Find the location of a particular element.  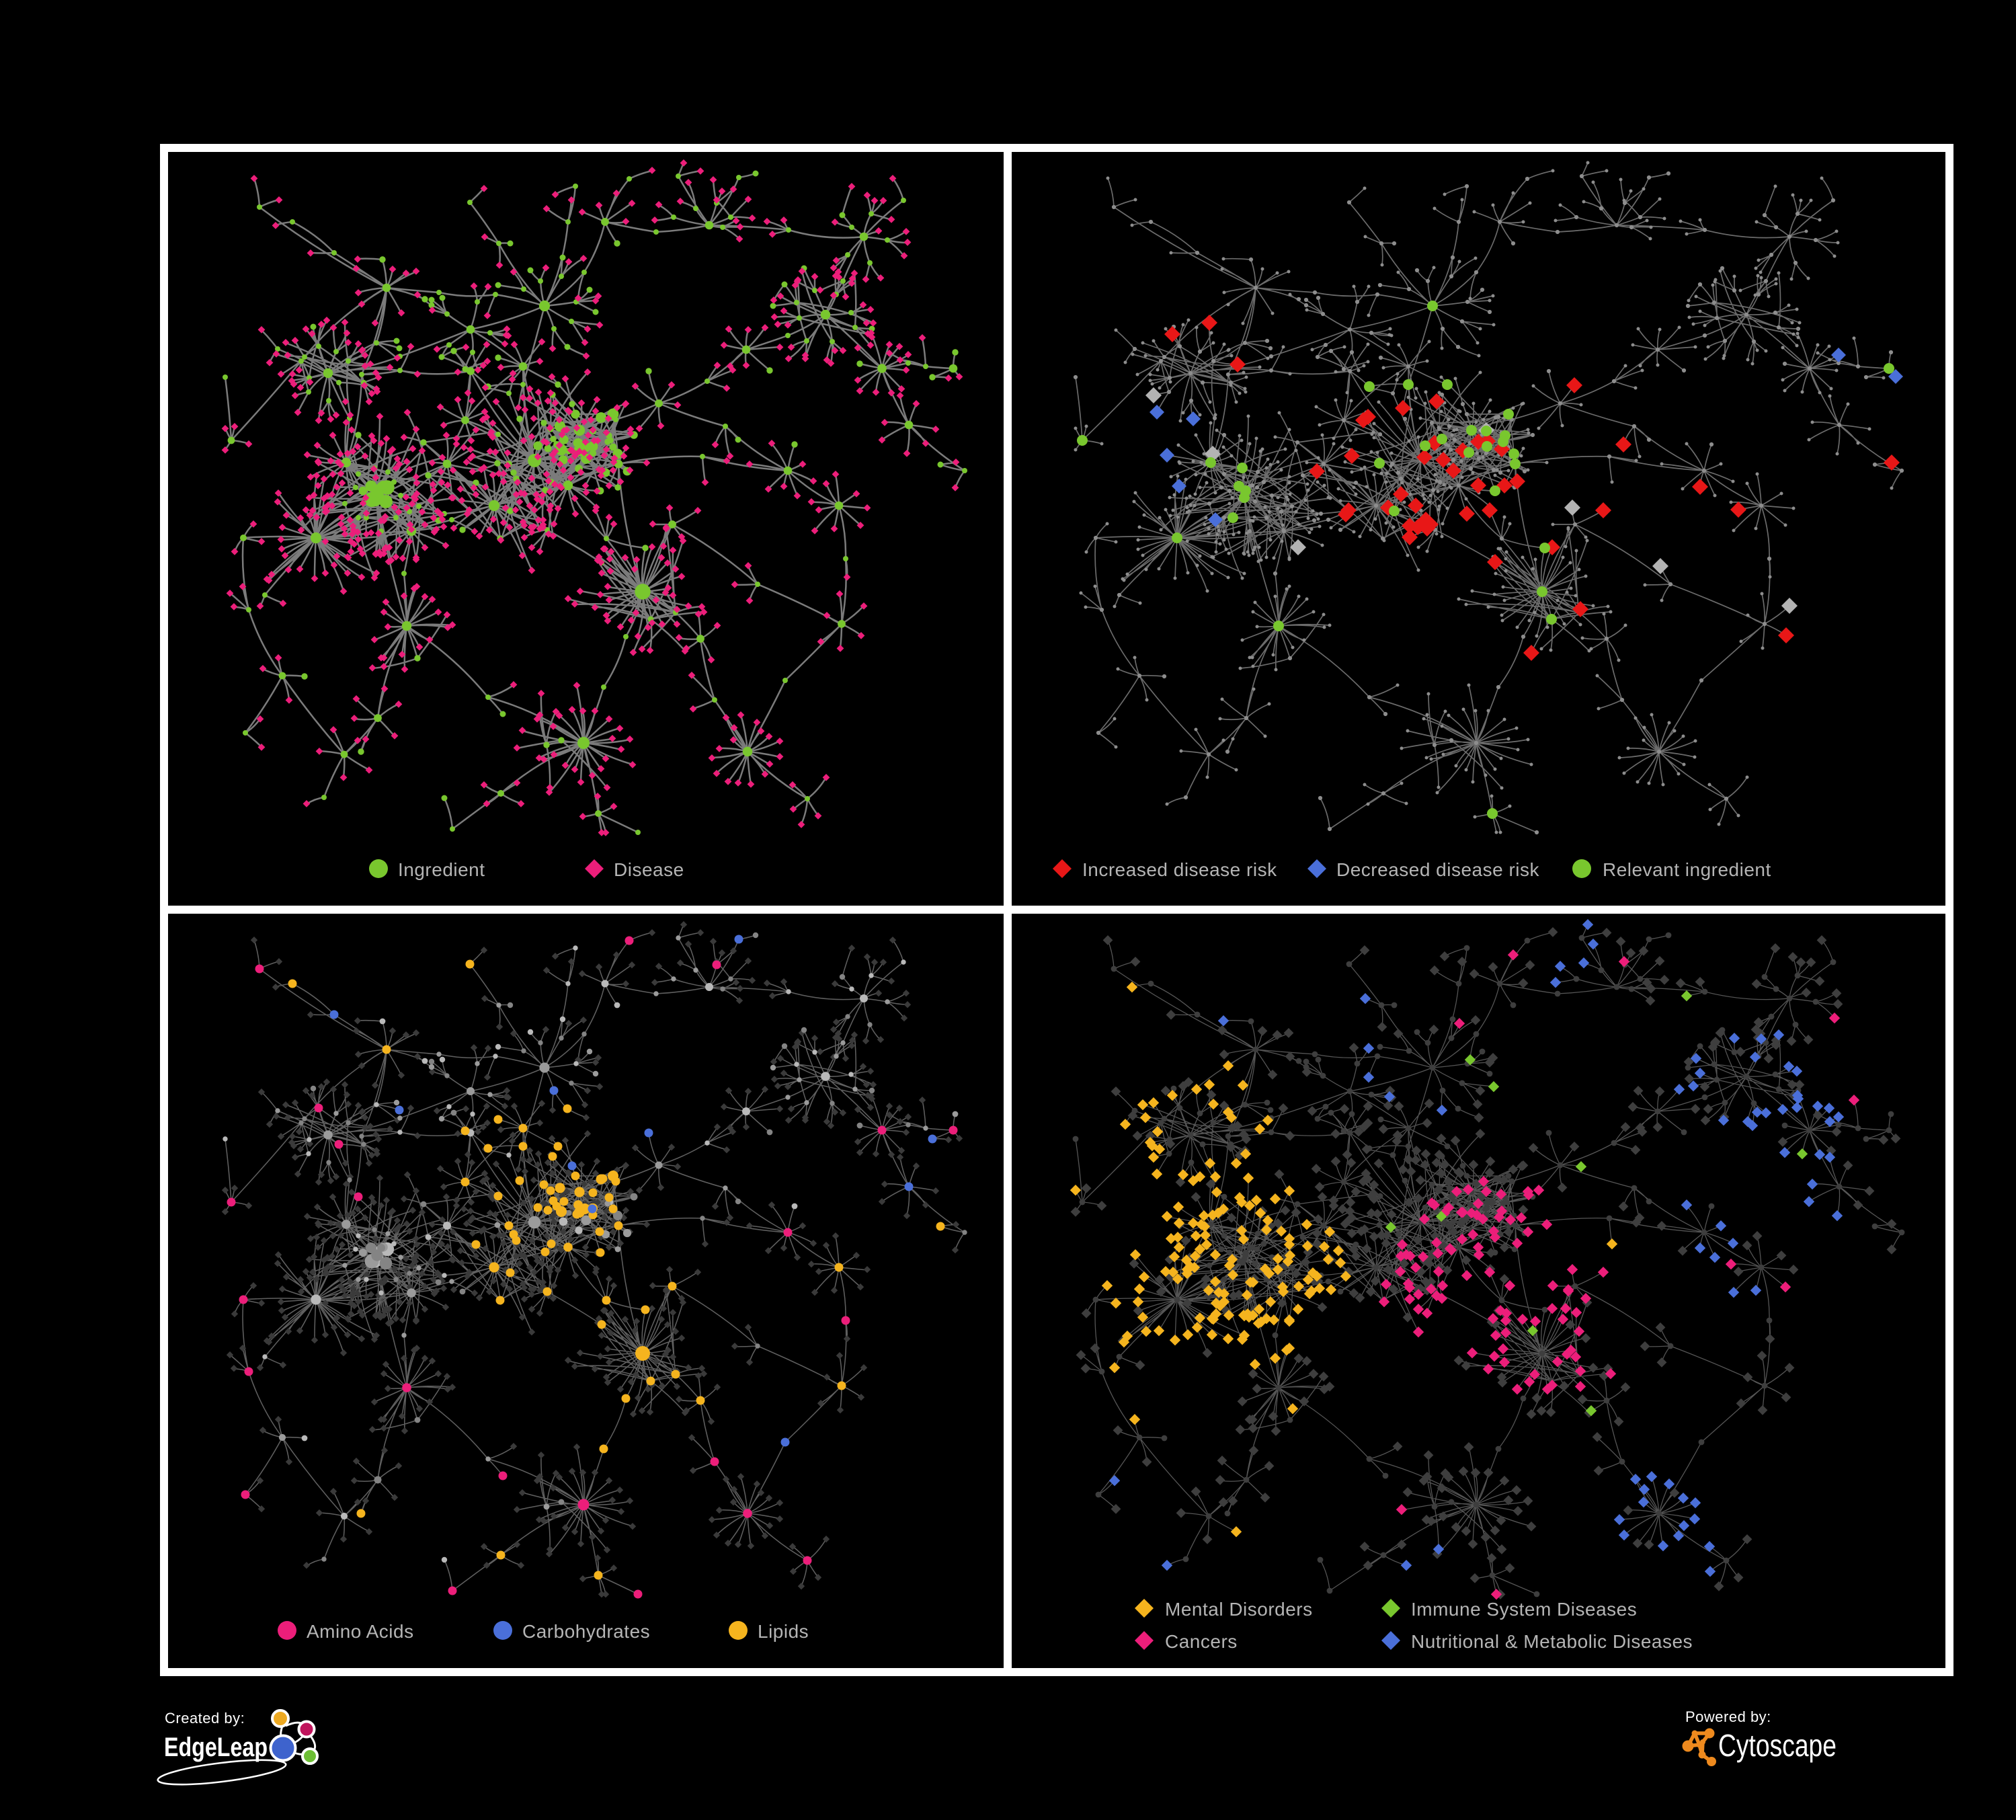

svg-text: Lipids is located at coordinates (783, 1631).